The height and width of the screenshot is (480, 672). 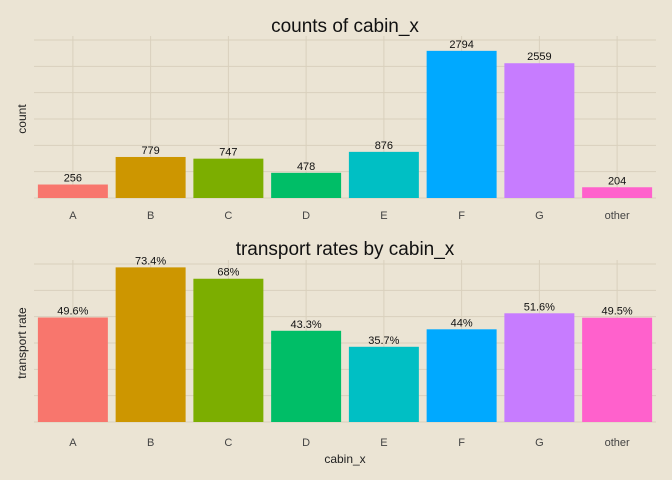 I want to click on chart-title: transport rates by cabin_x, so click(x=345, y=249).